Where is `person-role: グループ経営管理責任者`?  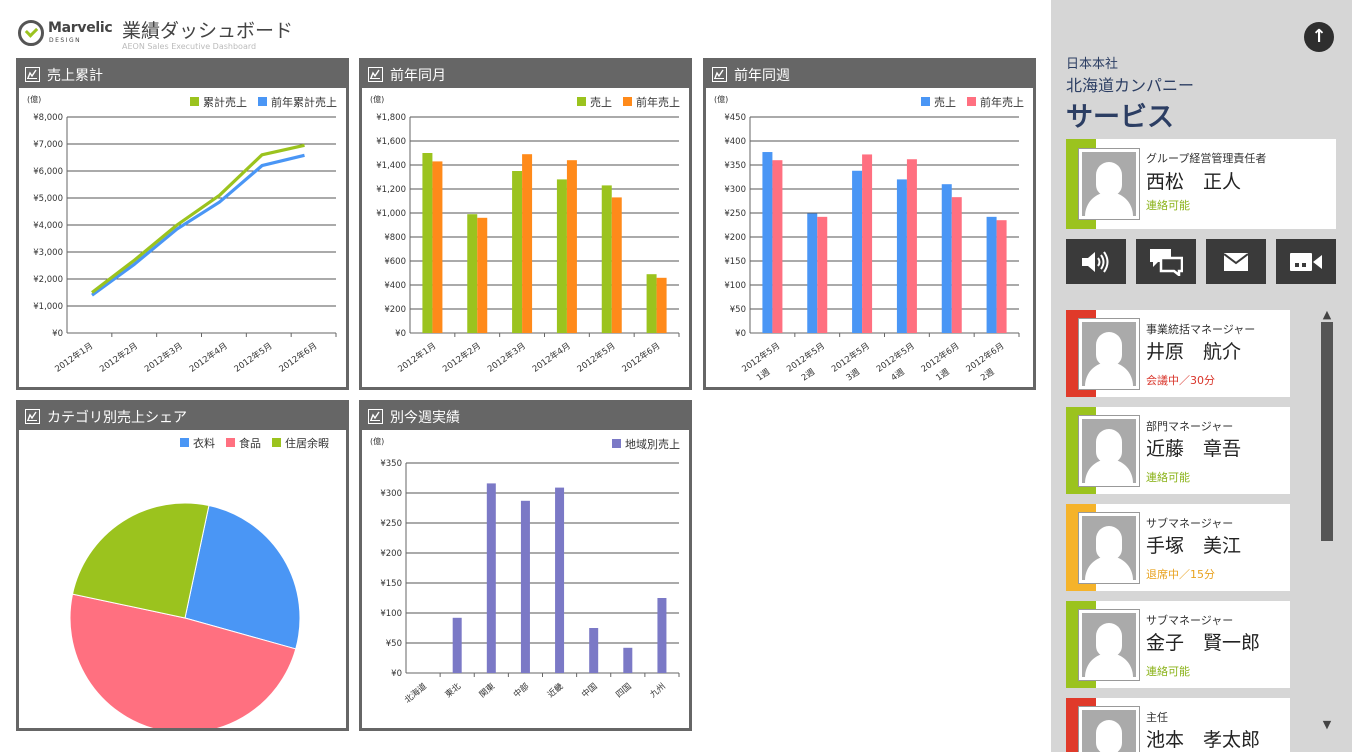
person-role: グループ経営管理責任者 is located at coordinates (1206, 158).